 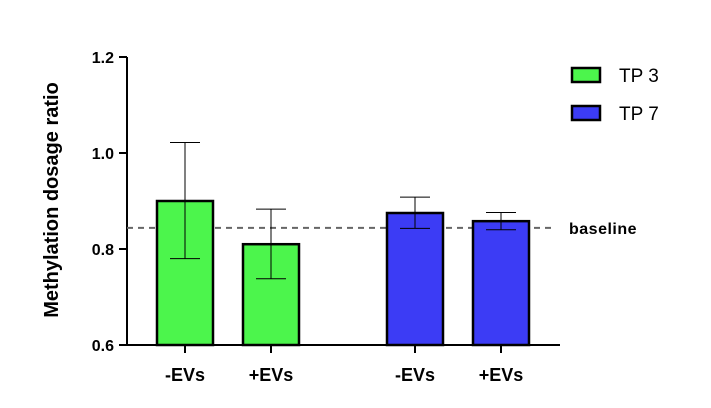 What do you see at coordinates (103, 58) in the screenshot?
I see `y-tick-label: 1.2` at bounding box center [103, 58].